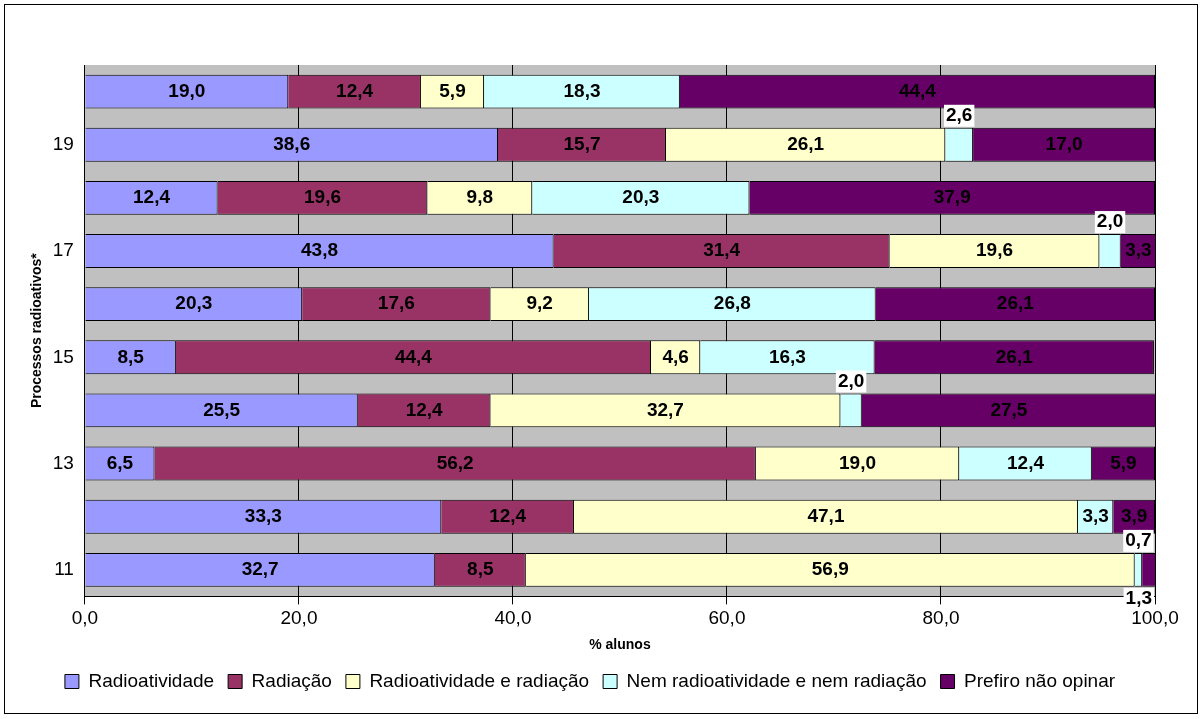  Describe the element at coordinates (1138, 597) in the screenshot. I see `data-label: 1,3` at that location.